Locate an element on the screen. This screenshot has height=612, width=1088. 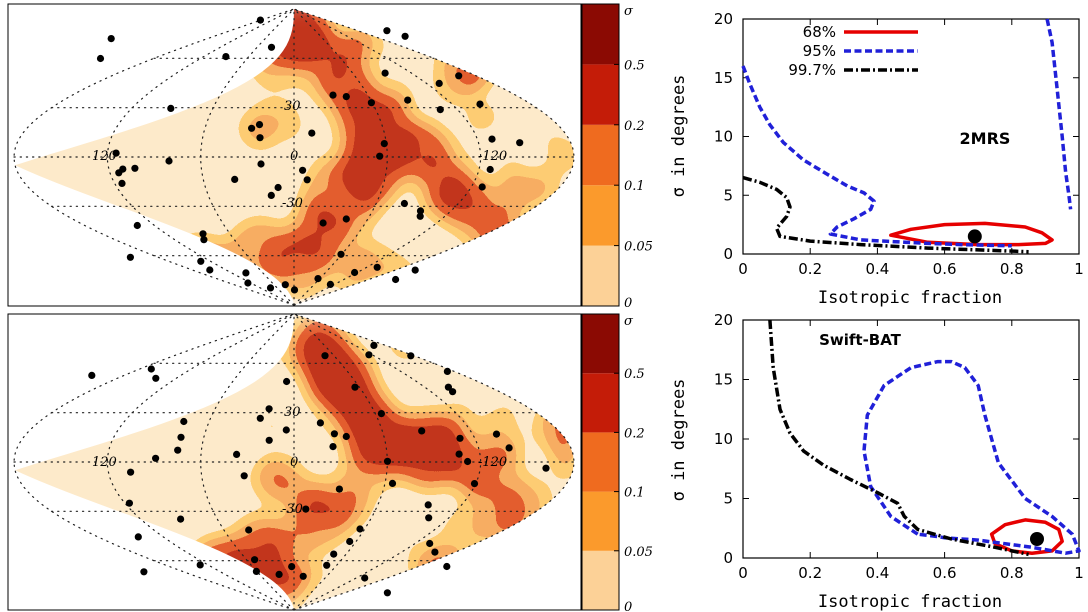
legend-label-99-7: 99.7% is located at coordinates (812, 70).